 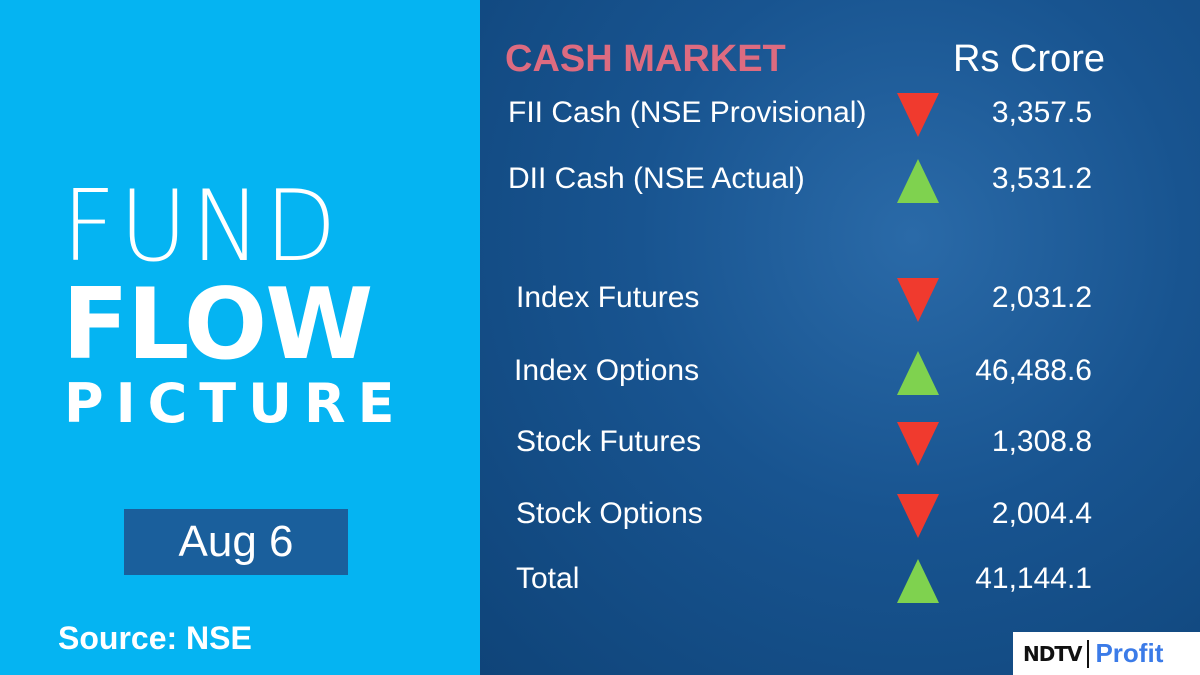 What do you see at coordinates (1129, 653) in the screenshot?
I see `logo-product: Profit` at bounding box center [1129, 653].